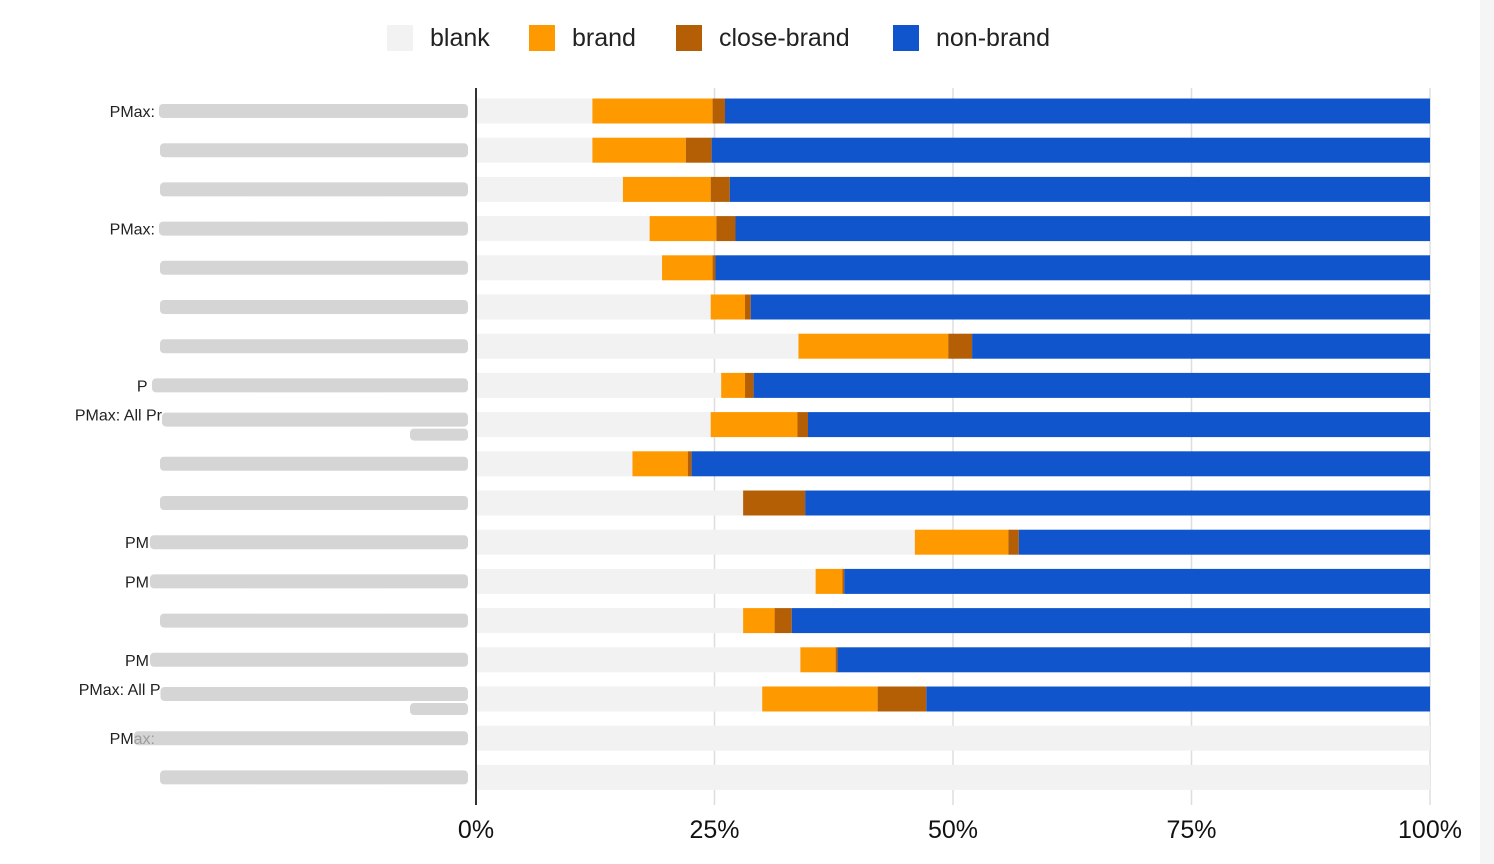 This screenshot has height=864, width=1494. What do you see at coordinates (1430, 830) in the screenshot?
I see `x-tick-label-100: 100%` at bounding box center [1430, 830].